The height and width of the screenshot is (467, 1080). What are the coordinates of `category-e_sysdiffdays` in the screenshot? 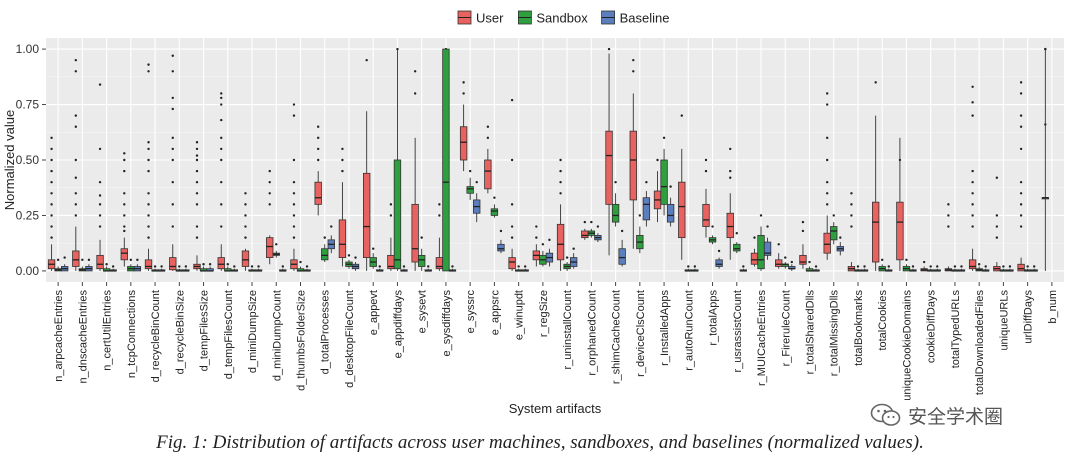 It's located at (446, 159).